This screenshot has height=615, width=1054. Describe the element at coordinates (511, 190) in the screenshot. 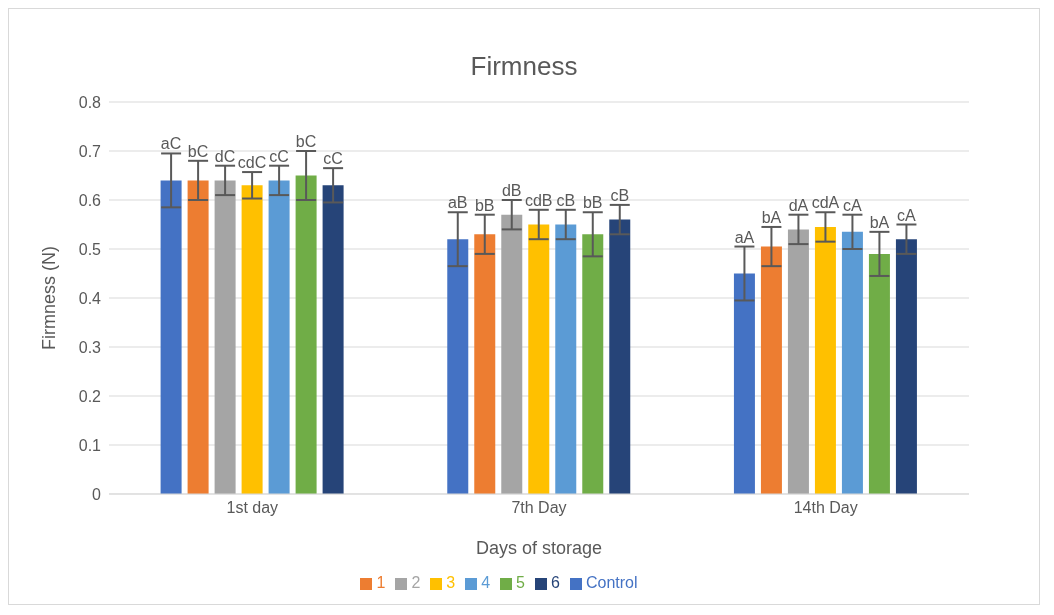

I see `data-label: dB` at that location.